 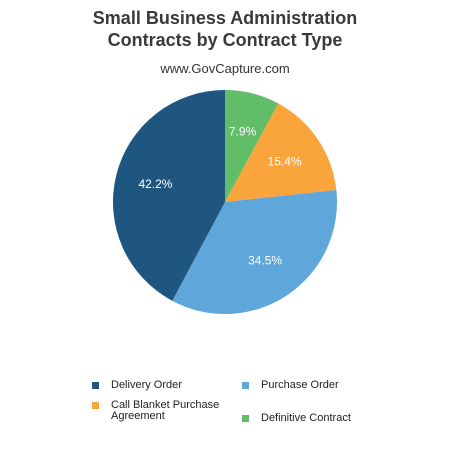 What do you see at coordinates (255, 252) in the screenshot?
I see `pie-slice-purchase-order` at bounding box center [255, 252].